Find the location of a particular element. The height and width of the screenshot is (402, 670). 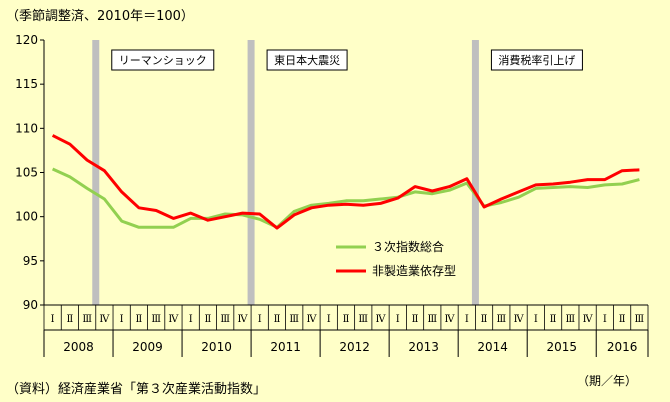

source-note: （資料）経済産業省「第３次産業活動指数」 is located at coordinates (136, 389).